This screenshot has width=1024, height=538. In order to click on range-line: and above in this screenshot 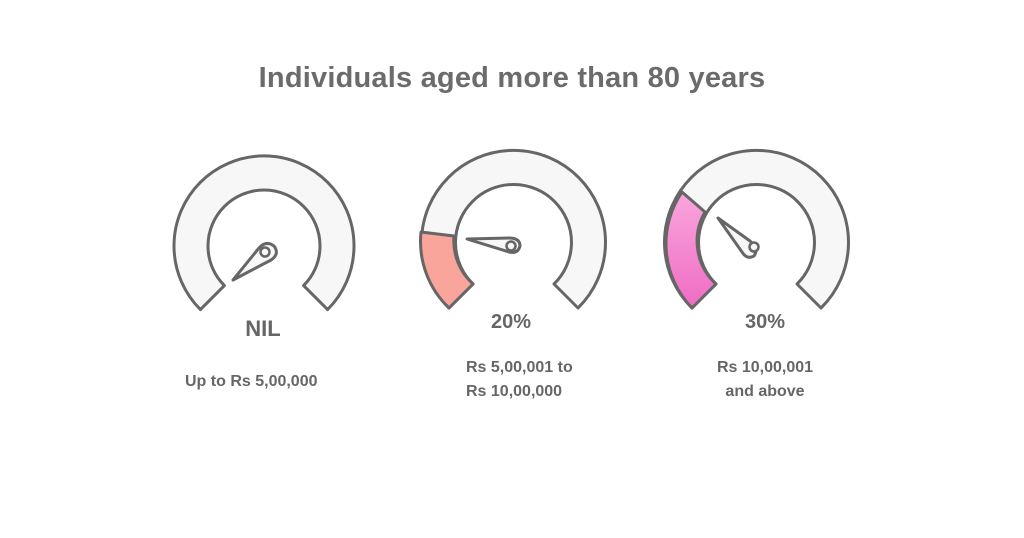, I will do `click(765, 391)`.